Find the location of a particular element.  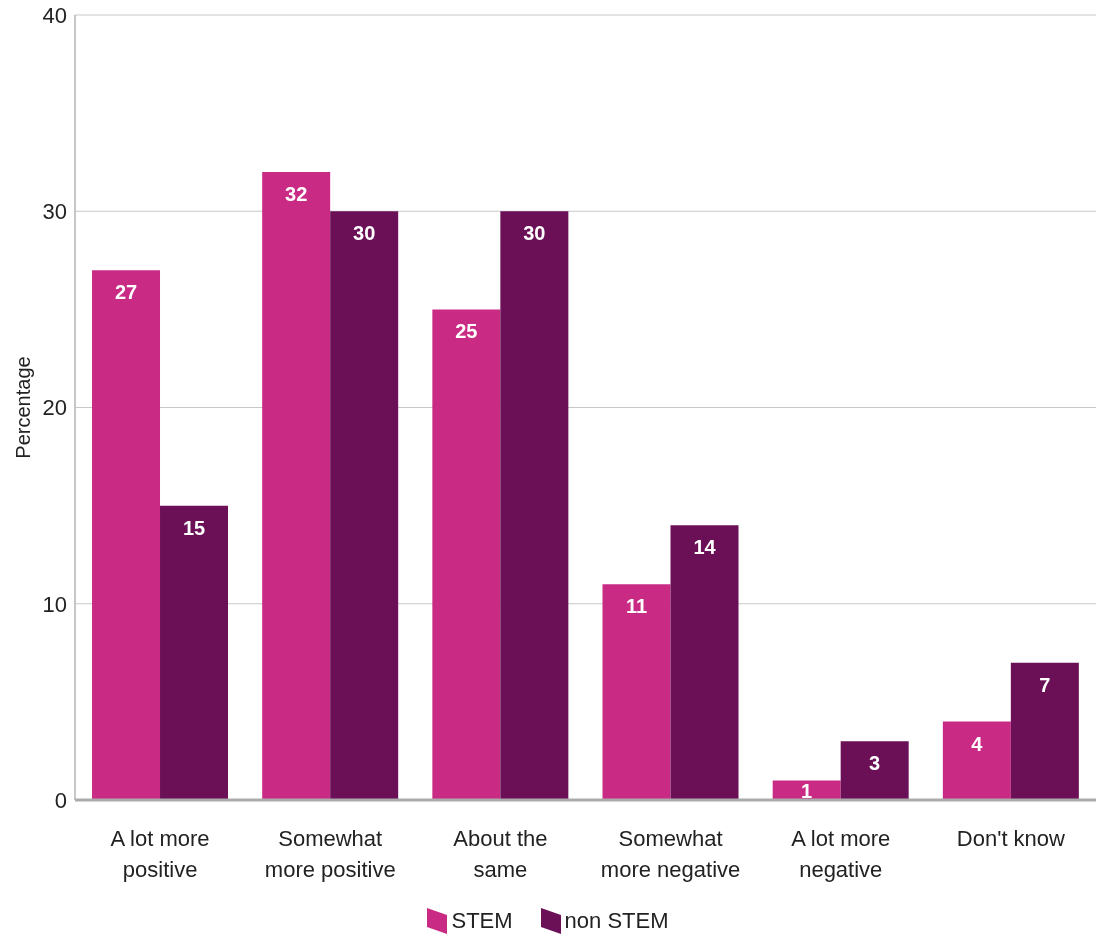

legend-label: STEM is located at coordinates (482, 920).